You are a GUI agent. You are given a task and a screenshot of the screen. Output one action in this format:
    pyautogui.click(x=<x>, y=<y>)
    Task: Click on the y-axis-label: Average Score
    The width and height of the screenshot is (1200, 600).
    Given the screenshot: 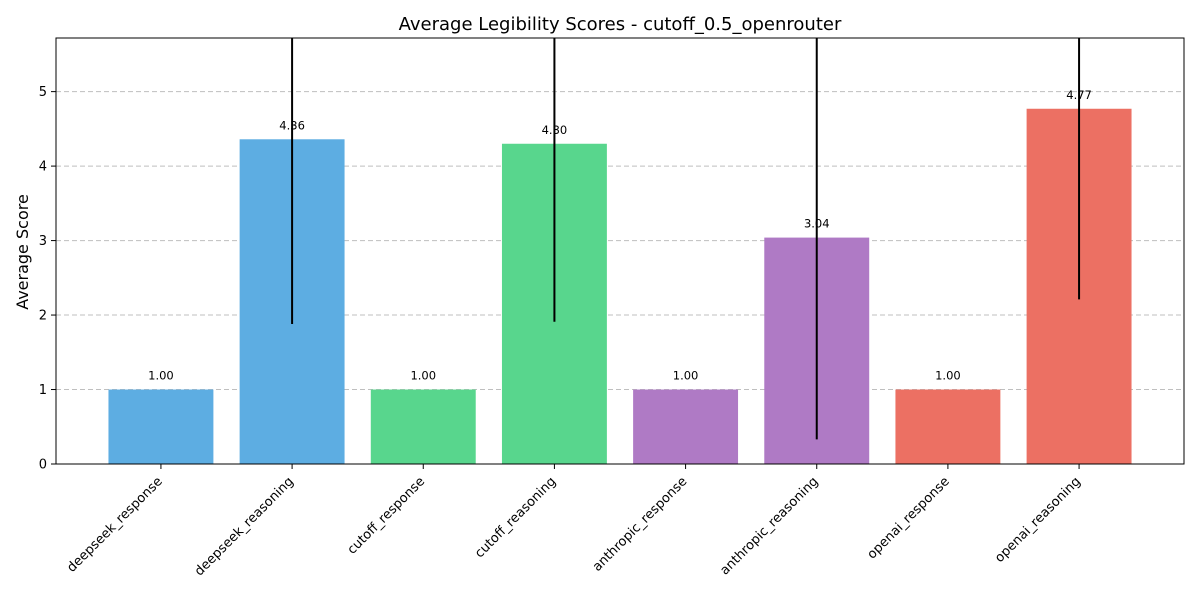 What is the action you would take?
    pyautogui.click(x=22, y=252)
    